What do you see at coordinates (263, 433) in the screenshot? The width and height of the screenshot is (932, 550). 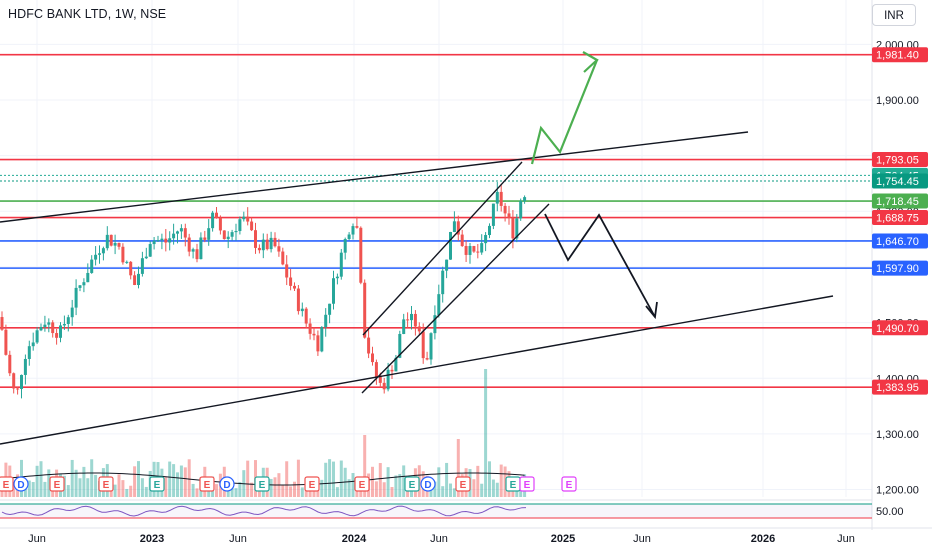 I see `volume-bars` at bounding box center [263, 433].